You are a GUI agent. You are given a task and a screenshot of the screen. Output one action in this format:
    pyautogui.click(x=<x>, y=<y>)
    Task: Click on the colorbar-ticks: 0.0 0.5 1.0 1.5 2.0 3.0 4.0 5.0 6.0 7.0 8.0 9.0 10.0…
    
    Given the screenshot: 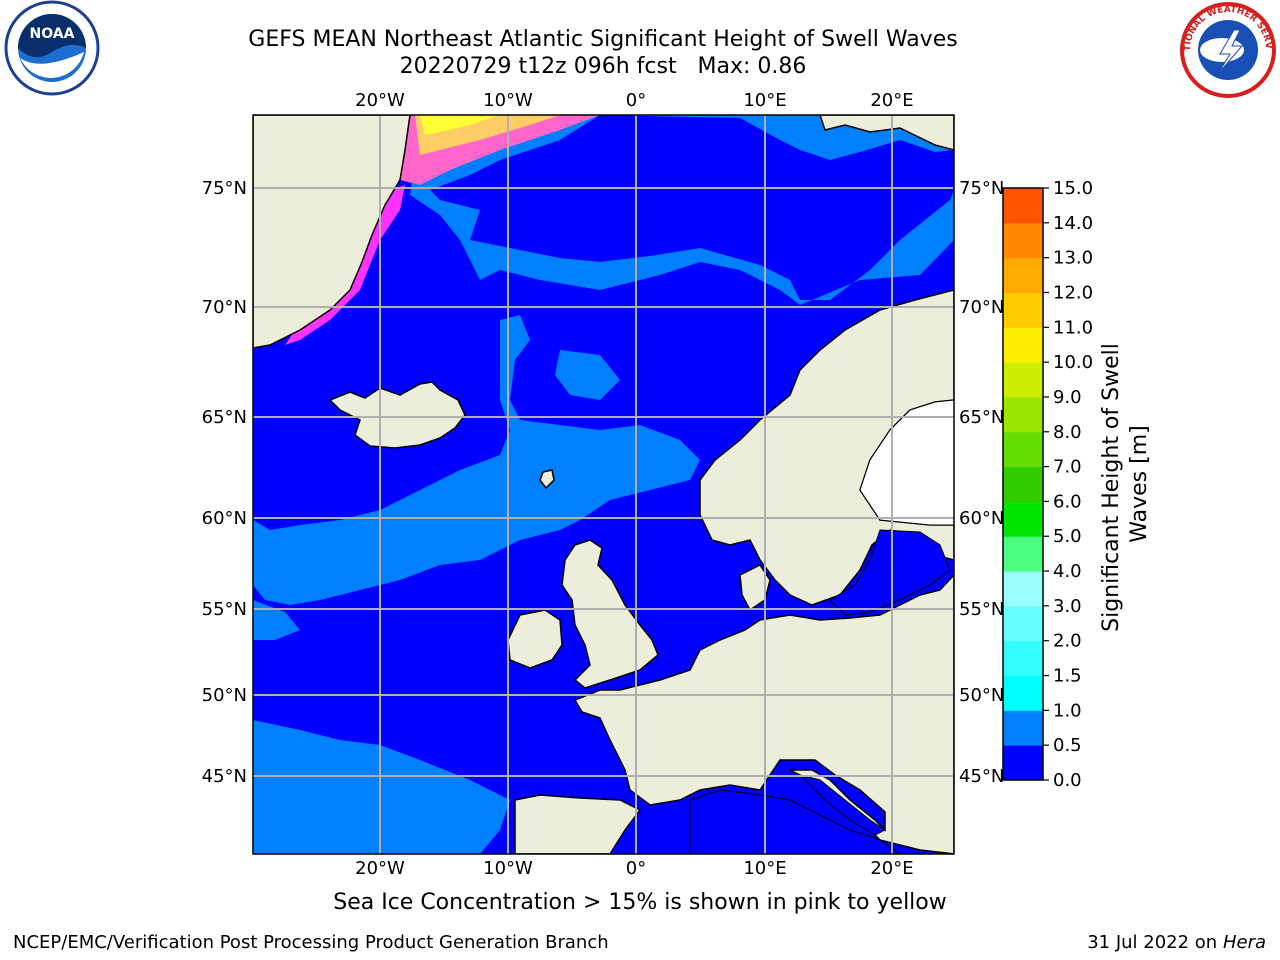 What is the action you would take?
    pyautogui.click(x=1068, y=484)
    